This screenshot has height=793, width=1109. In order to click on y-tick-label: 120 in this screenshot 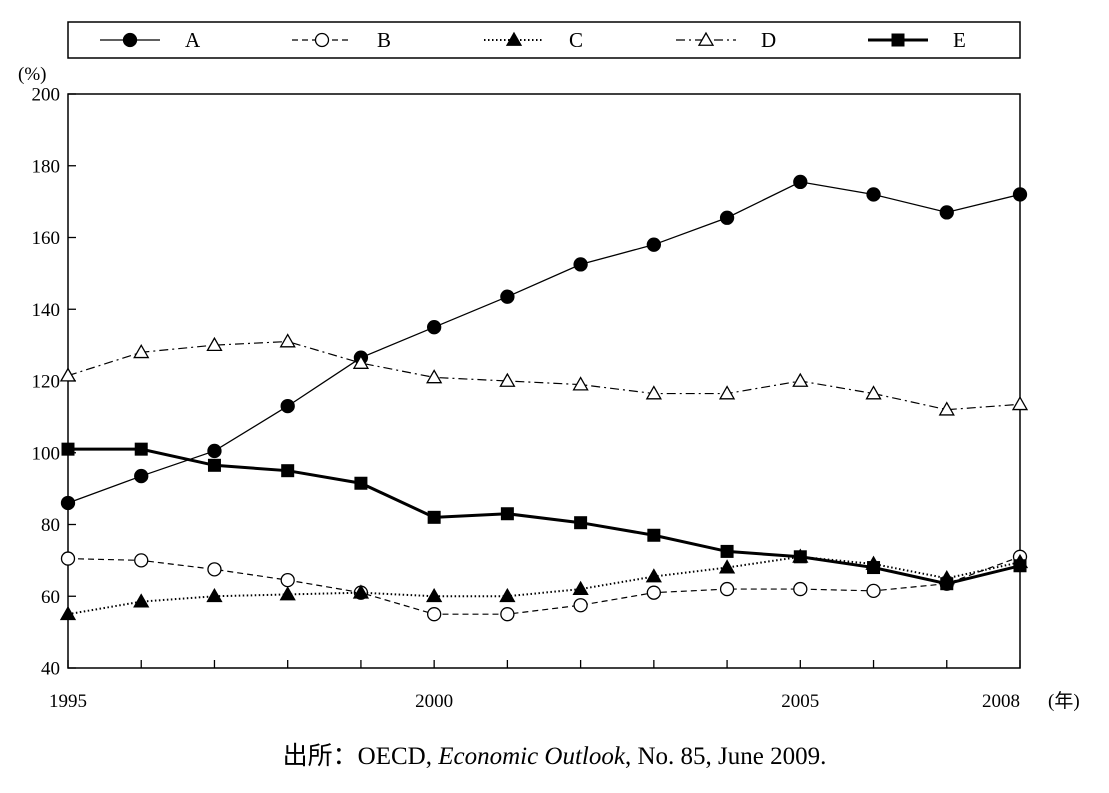, I will do `click(46, 382)`.